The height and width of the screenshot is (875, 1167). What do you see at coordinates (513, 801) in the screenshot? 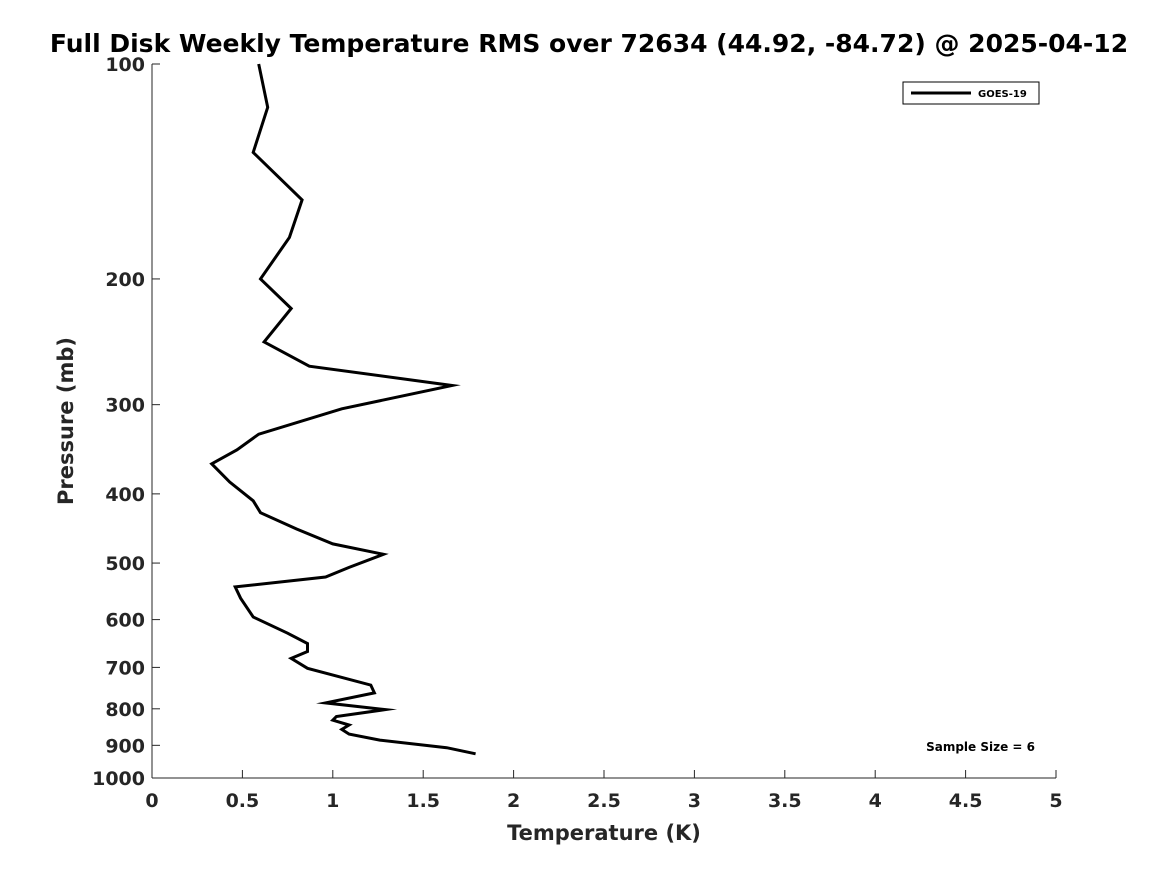
I see `x-tick-label: 2` at bounding box center [513, 801].